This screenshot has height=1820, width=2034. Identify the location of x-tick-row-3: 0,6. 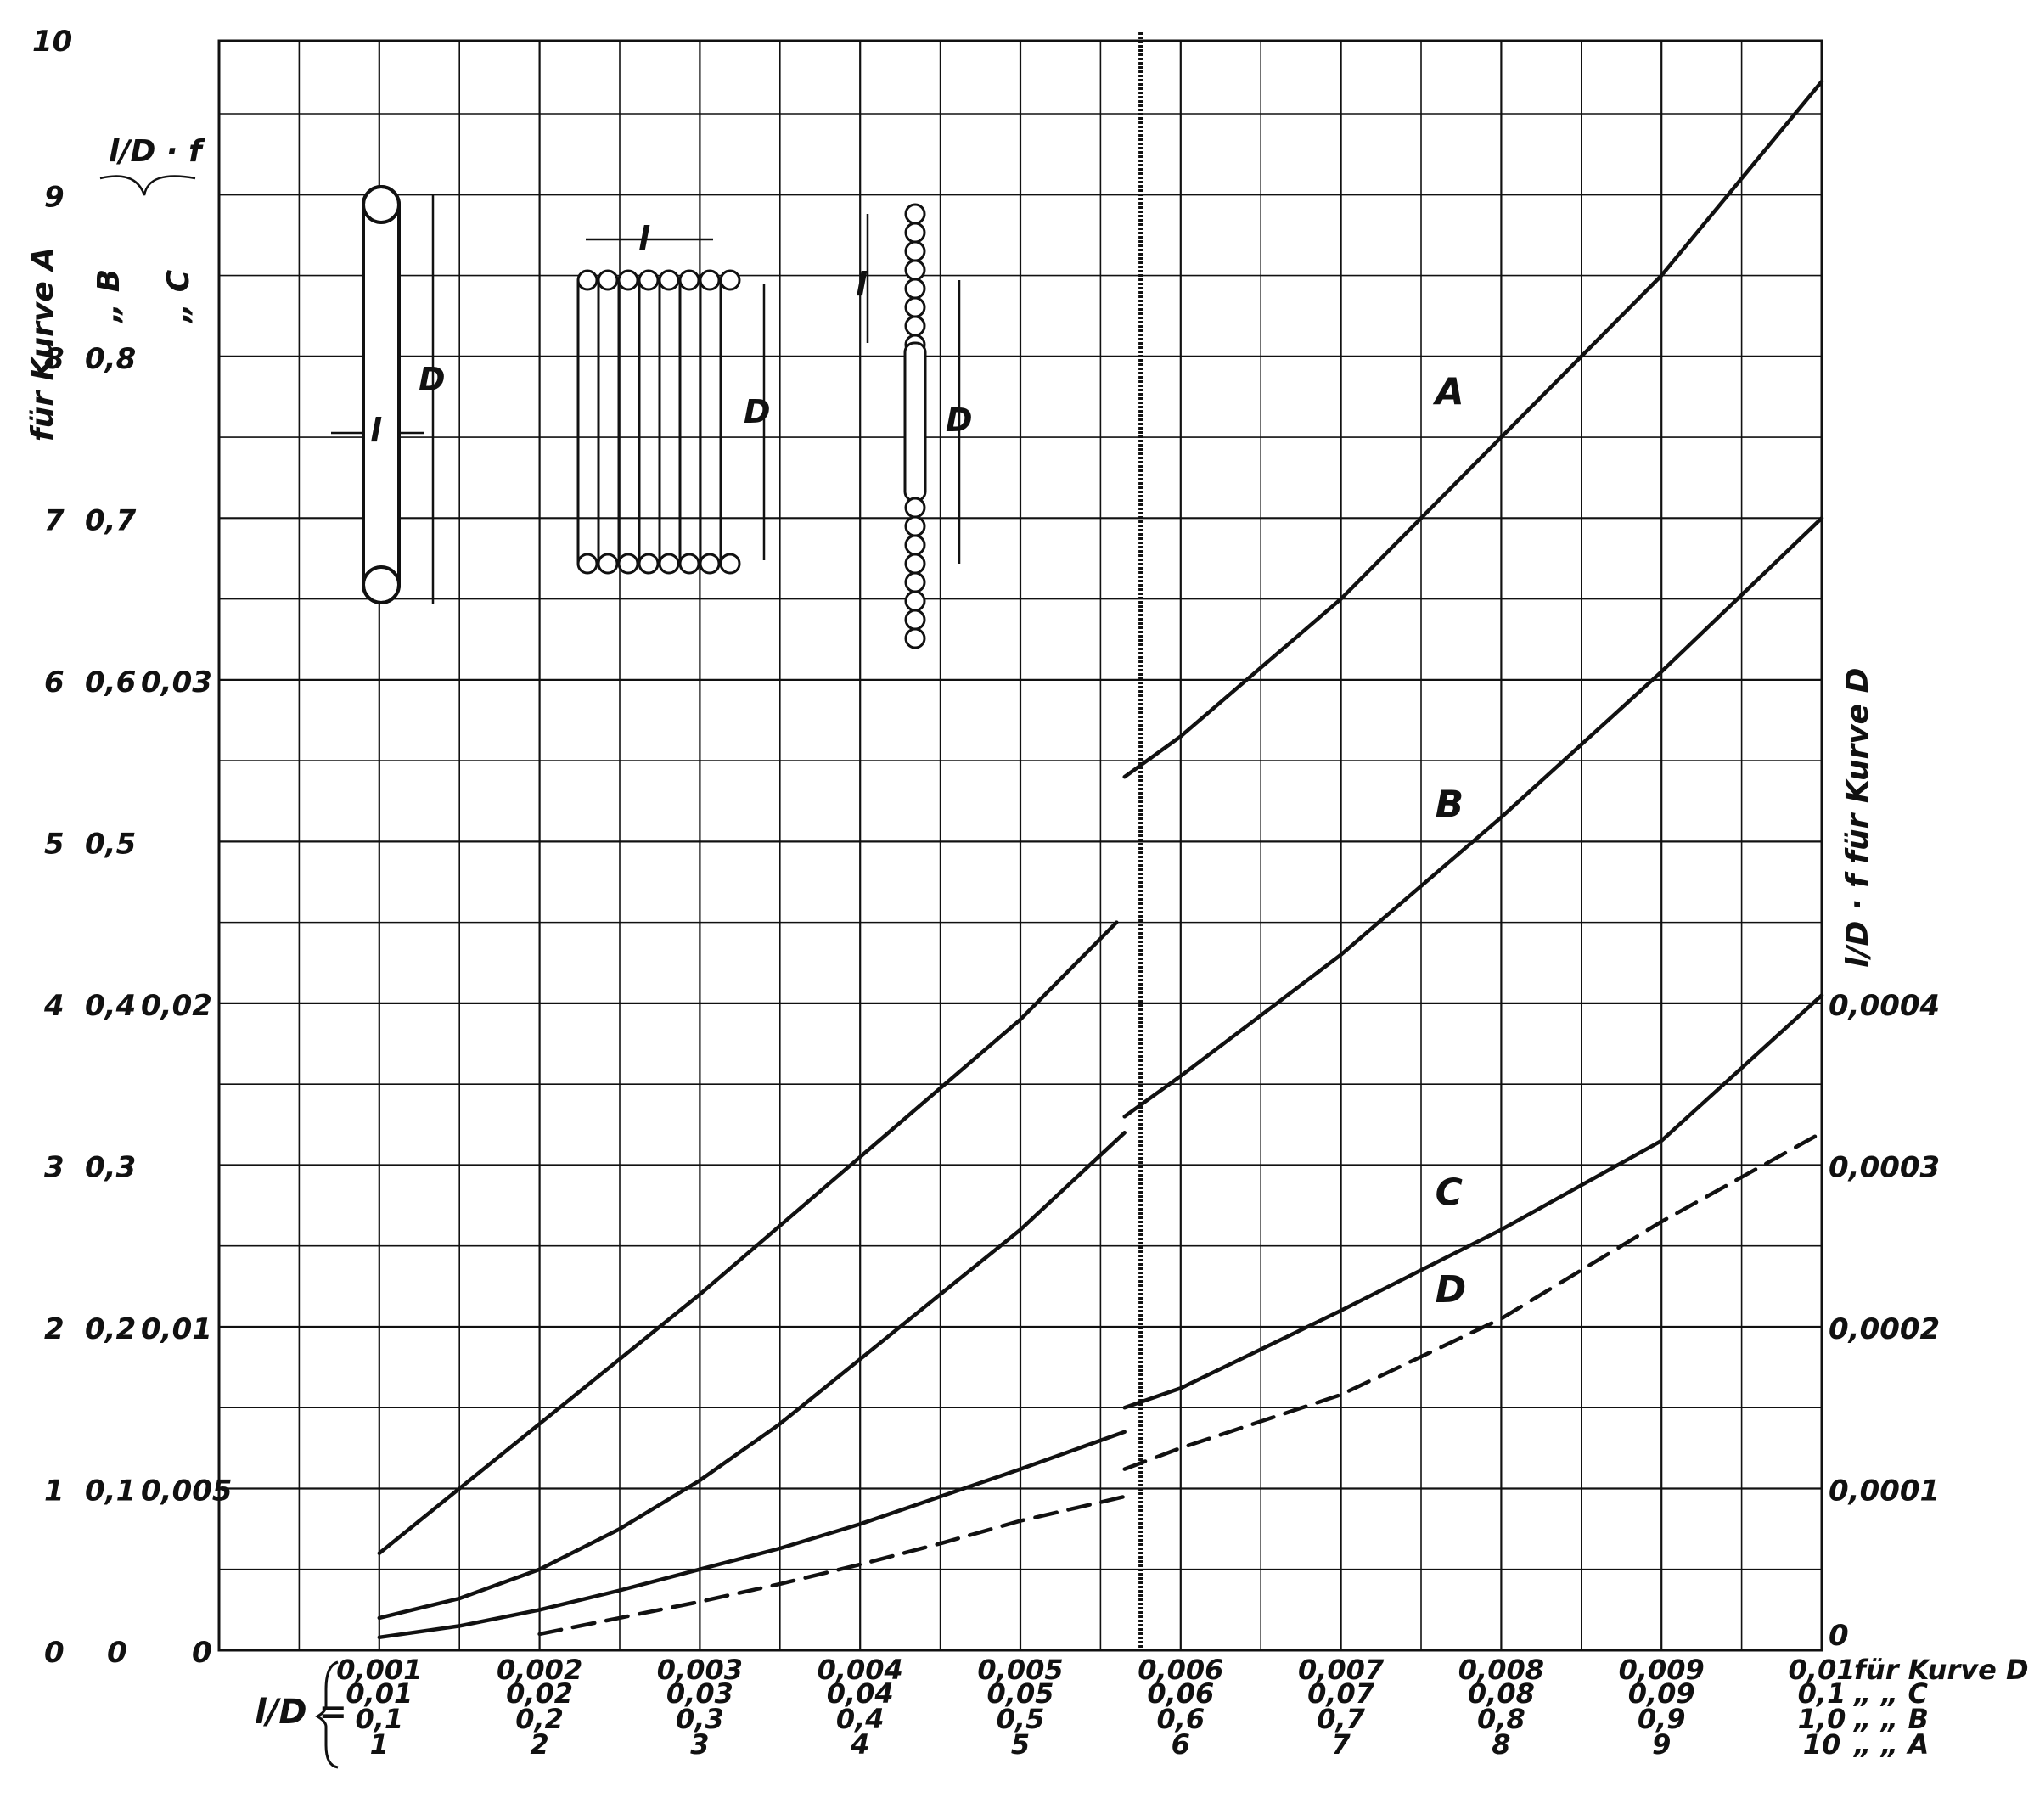
(1180, 1719).